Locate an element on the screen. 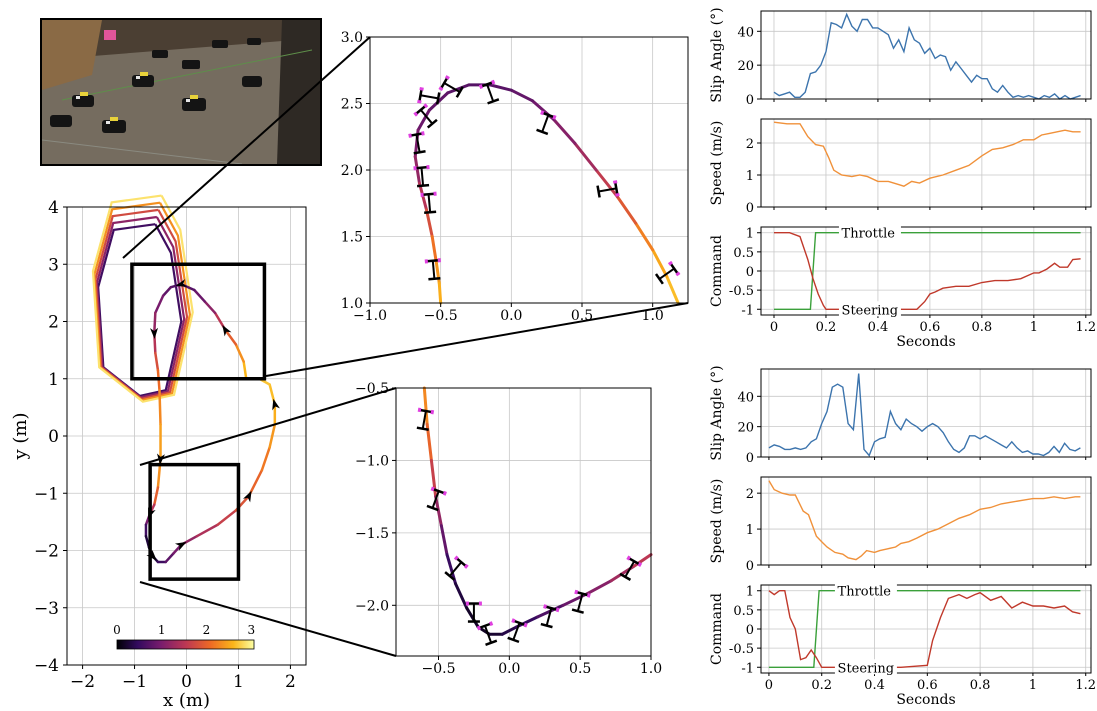 This screenshot has width=1097, height=711. run2-speed-plot: 0 1 2 Speed (m/s) is located at coordinates (900, 525).